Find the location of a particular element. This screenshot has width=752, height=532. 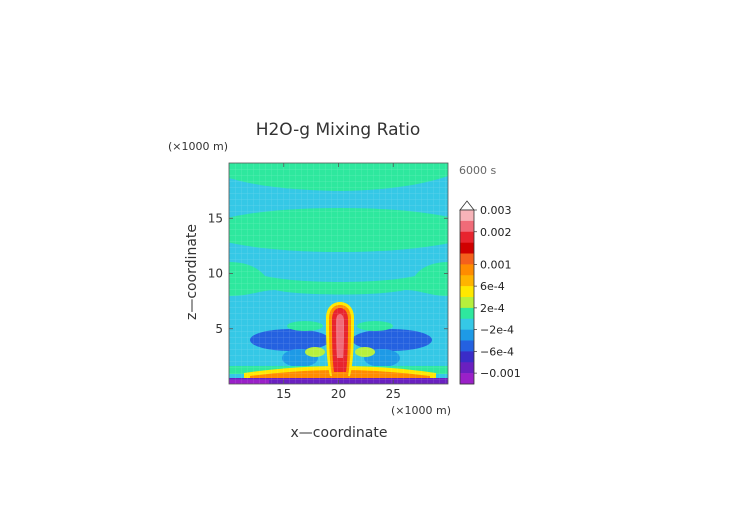

plot-area is located at coordinates (338, 273).